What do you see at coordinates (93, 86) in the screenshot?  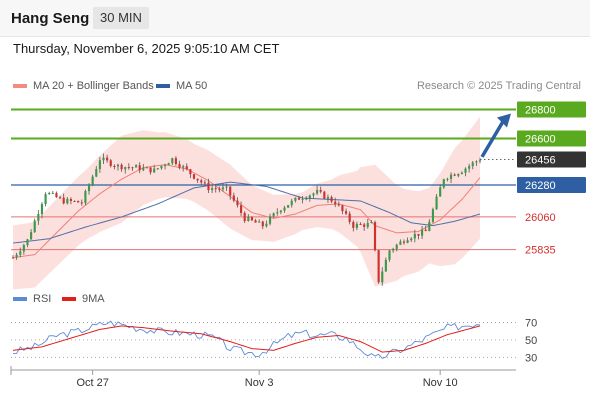 I see `legend-label-bollinger: MA 20 + Bollinger Bands` at bounding box center [93, 86].